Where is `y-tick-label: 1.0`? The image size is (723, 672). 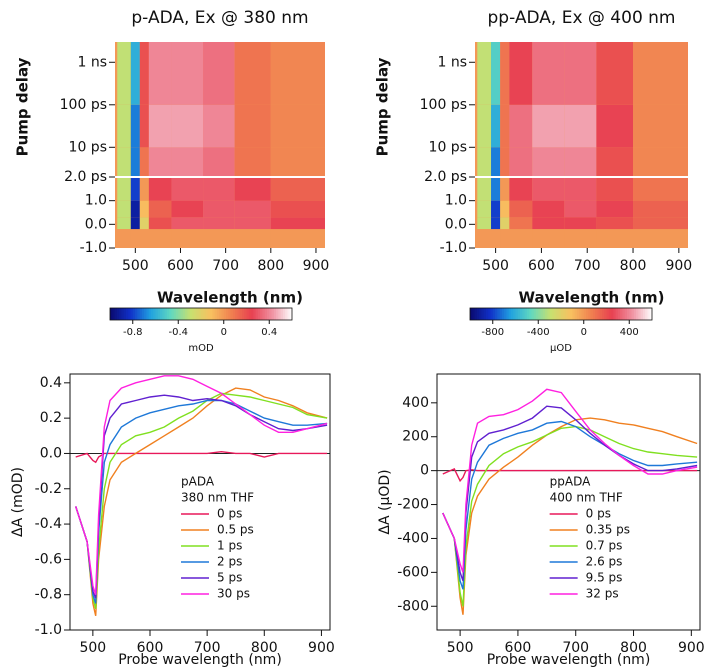 y-tick-label: 1.0 is located at coordinates (96, 201).